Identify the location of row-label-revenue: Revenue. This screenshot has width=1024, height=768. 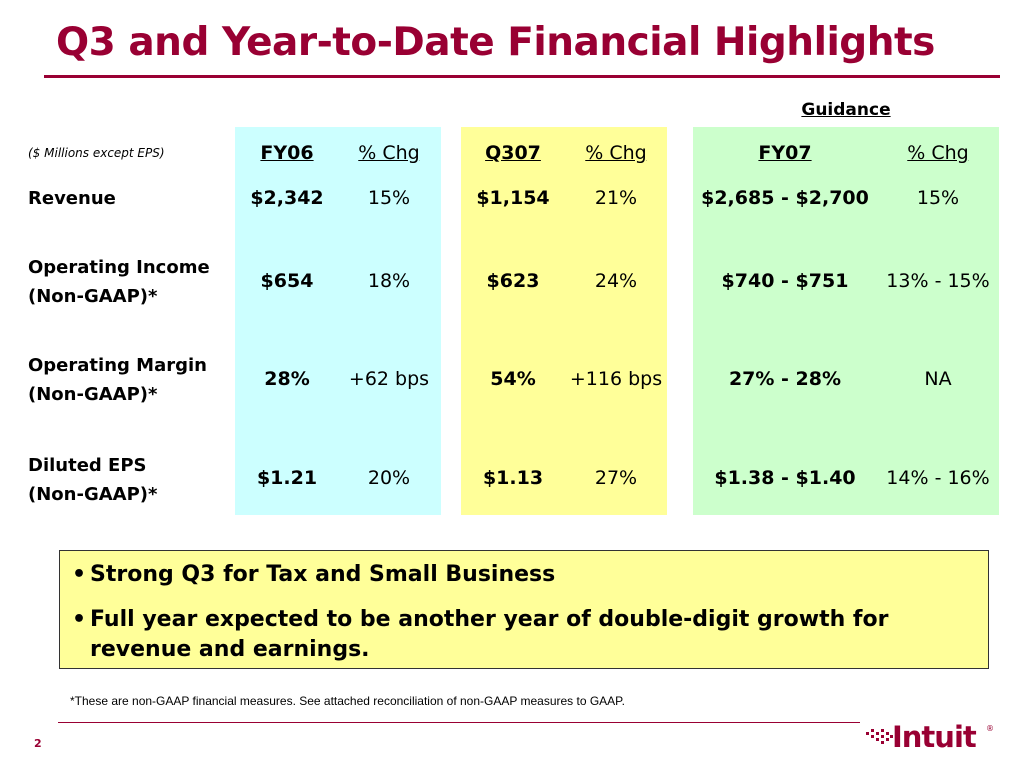
(72, 198).